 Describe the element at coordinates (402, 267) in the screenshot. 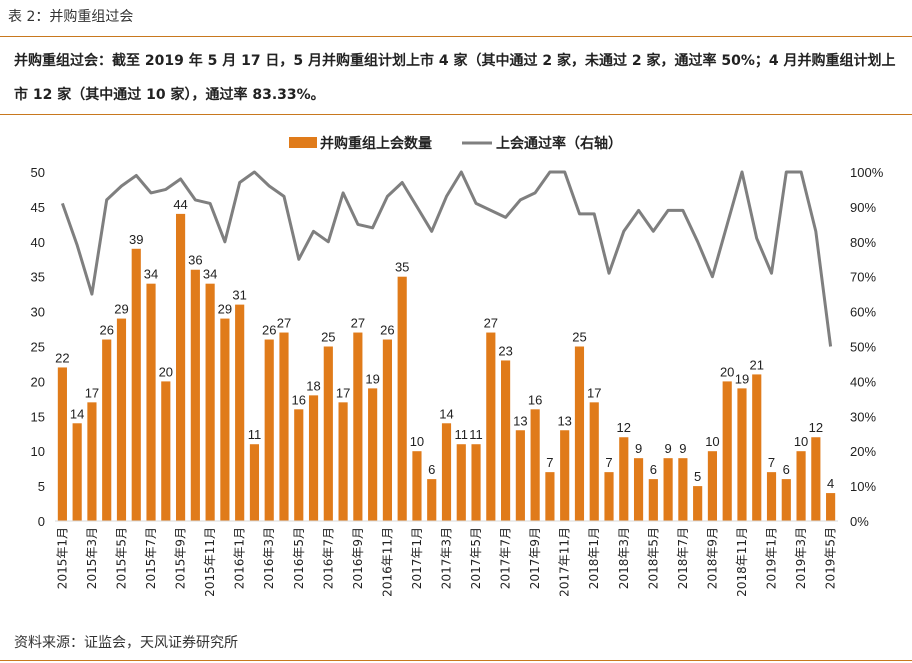

I see `bar-value-label: 35` at that location.